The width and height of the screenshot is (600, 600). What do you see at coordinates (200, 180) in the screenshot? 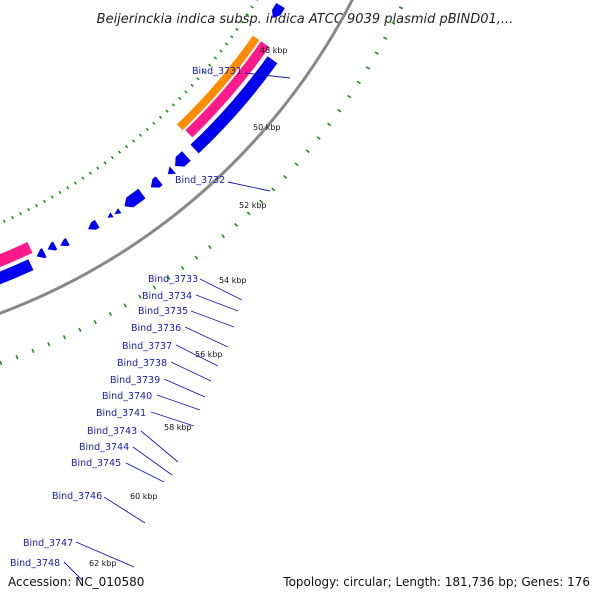
I see `gene-label: Bind_3732` at bounding box center [200, 180].